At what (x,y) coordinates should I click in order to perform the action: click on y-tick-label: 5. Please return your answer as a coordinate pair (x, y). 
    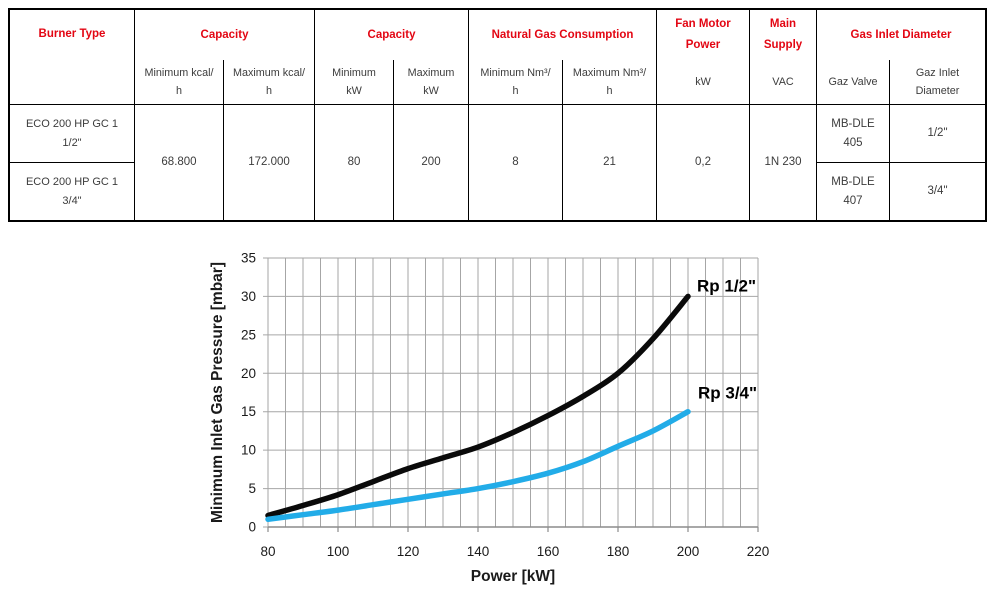
    Looking at the image, I should click on (252, 488).